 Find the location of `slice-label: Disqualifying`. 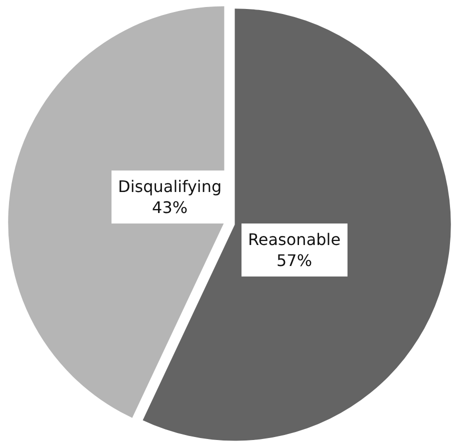

slice-label: Disqualifying is located at coordinates (170, 186).